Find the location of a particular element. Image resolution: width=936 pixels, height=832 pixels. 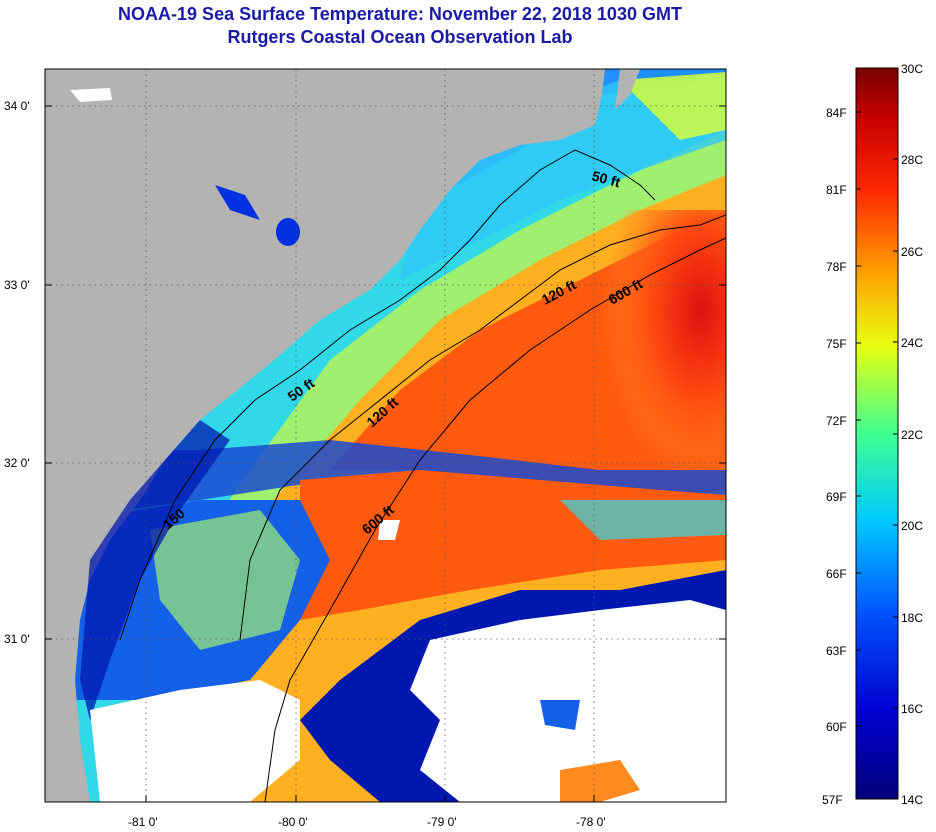

colorbar-label-24c: 24C is located at coordinates (912, 343).